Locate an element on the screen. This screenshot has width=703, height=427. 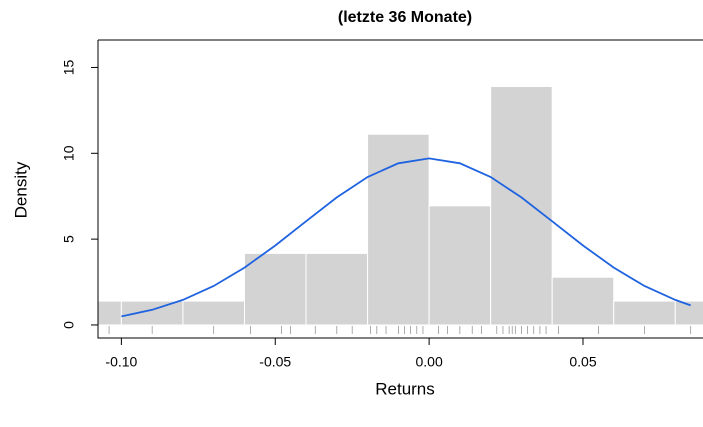
y-tick-label: 15 is located at coordinates (69, 67).